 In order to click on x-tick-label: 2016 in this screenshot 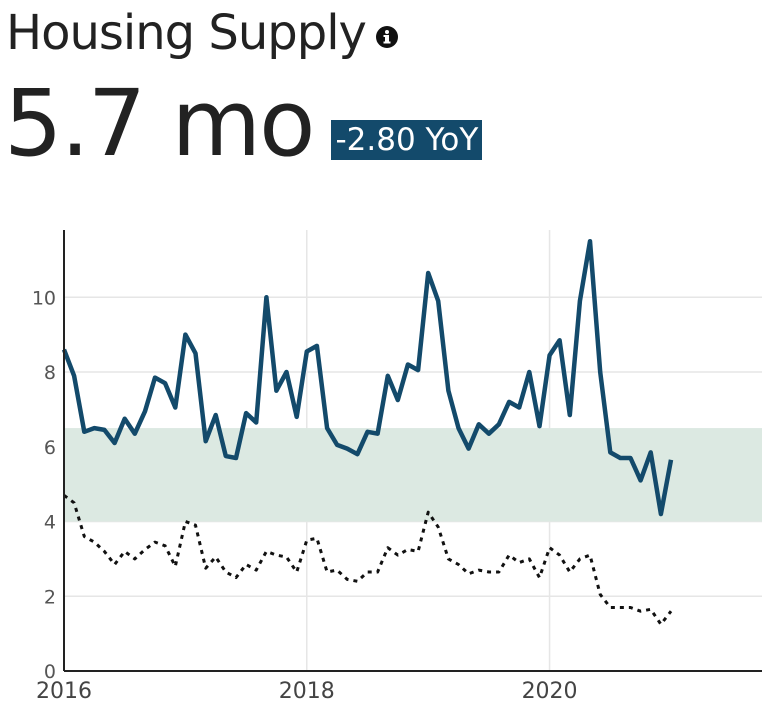, I will do `click(64, 691)`.